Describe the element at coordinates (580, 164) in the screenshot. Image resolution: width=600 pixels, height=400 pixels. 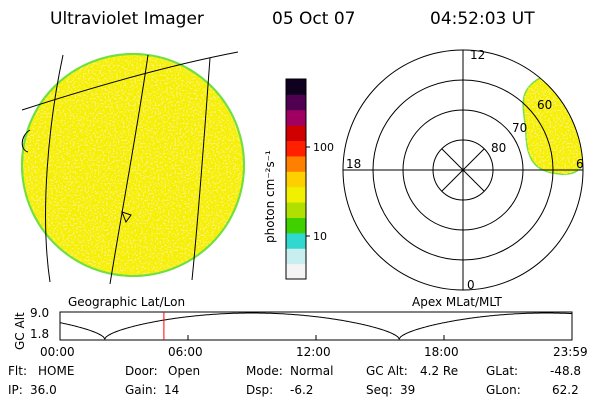
I see `mlt-label-6: 6` at that location.